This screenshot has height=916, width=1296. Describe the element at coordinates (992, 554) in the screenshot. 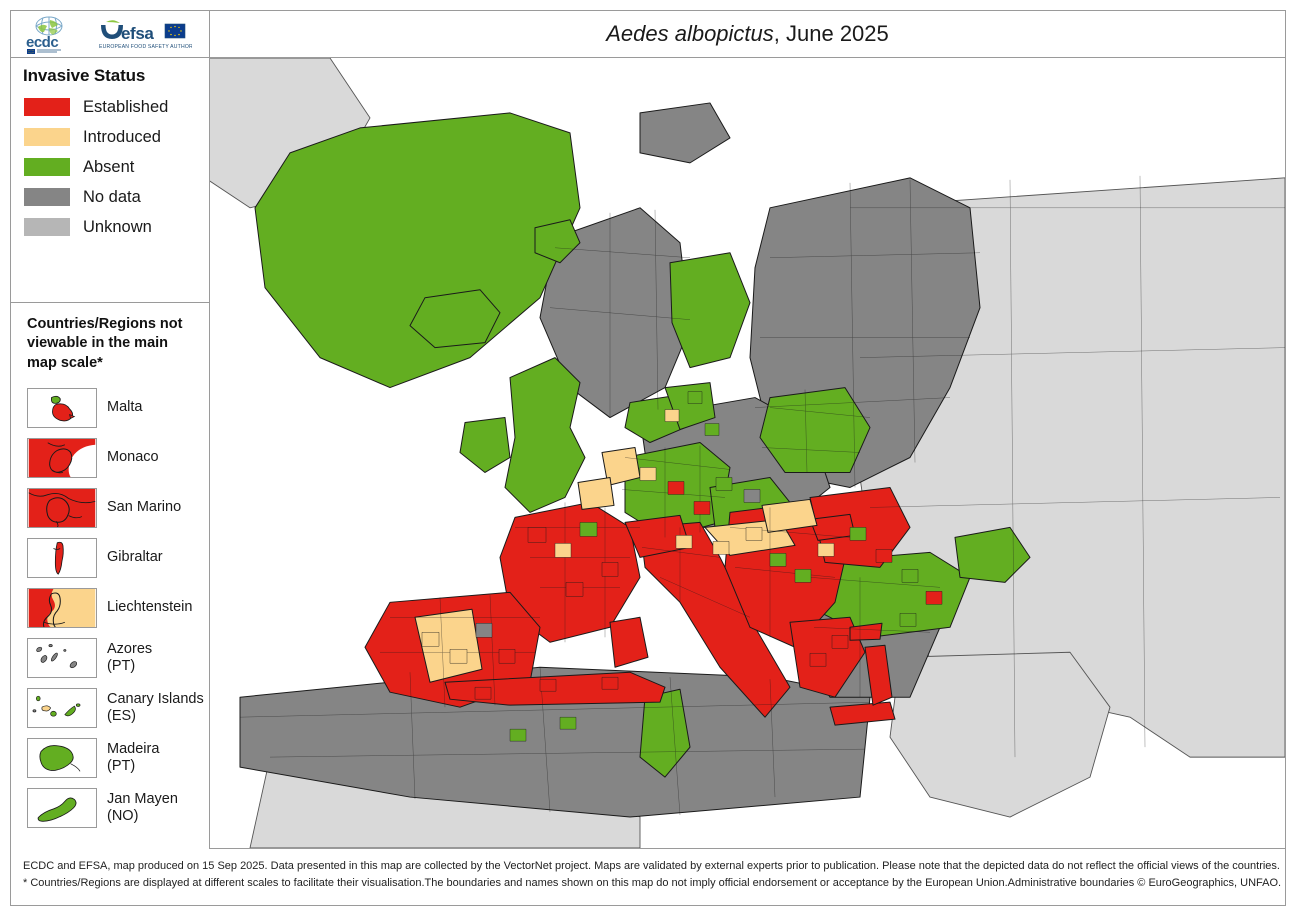

I see `region-caucasus-absent` at that location.